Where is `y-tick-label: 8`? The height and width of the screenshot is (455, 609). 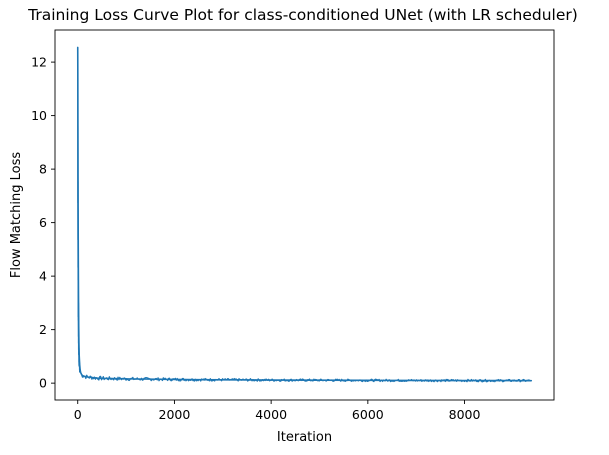
y-tick-label: 8 is located at coordinates (43, 169).